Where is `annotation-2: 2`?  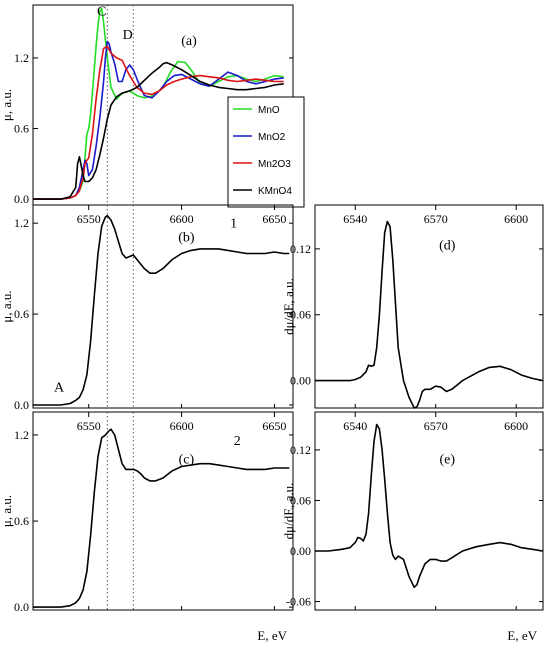 annotation-2: 2 is located at coordinates (237, 441).